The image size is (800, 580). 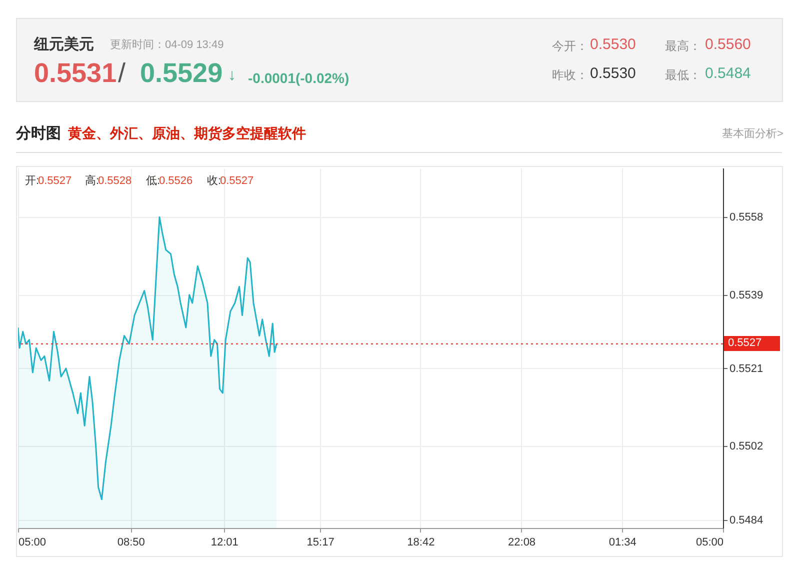 I want to click on annotation: 0.5526, so click(x=176, y=181).